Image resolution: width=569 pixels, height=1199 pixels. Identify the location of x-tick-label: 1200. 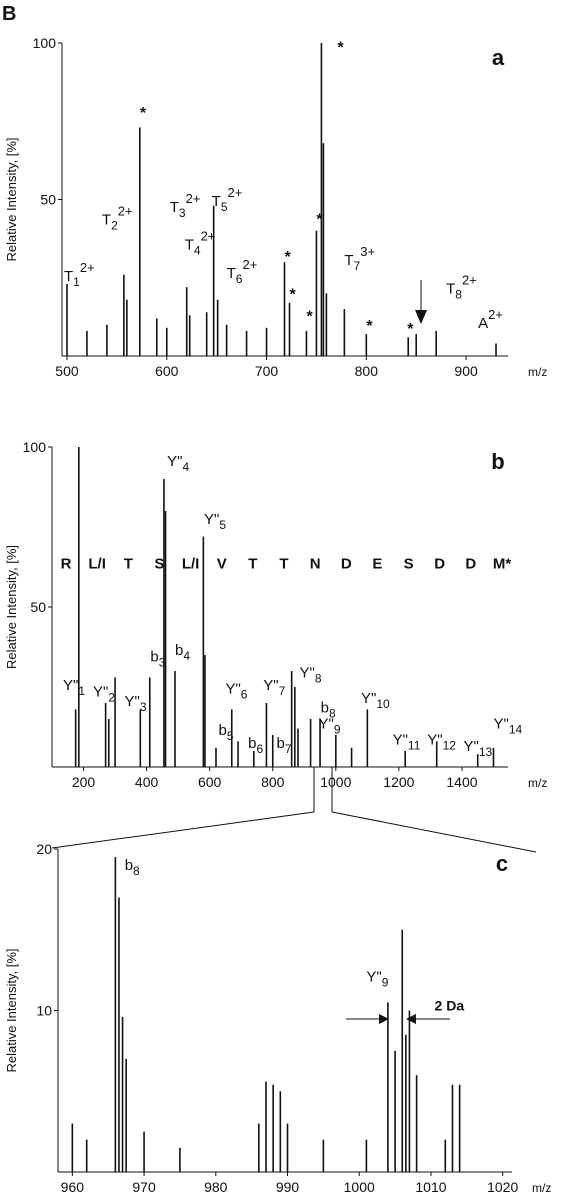
(398, 782).